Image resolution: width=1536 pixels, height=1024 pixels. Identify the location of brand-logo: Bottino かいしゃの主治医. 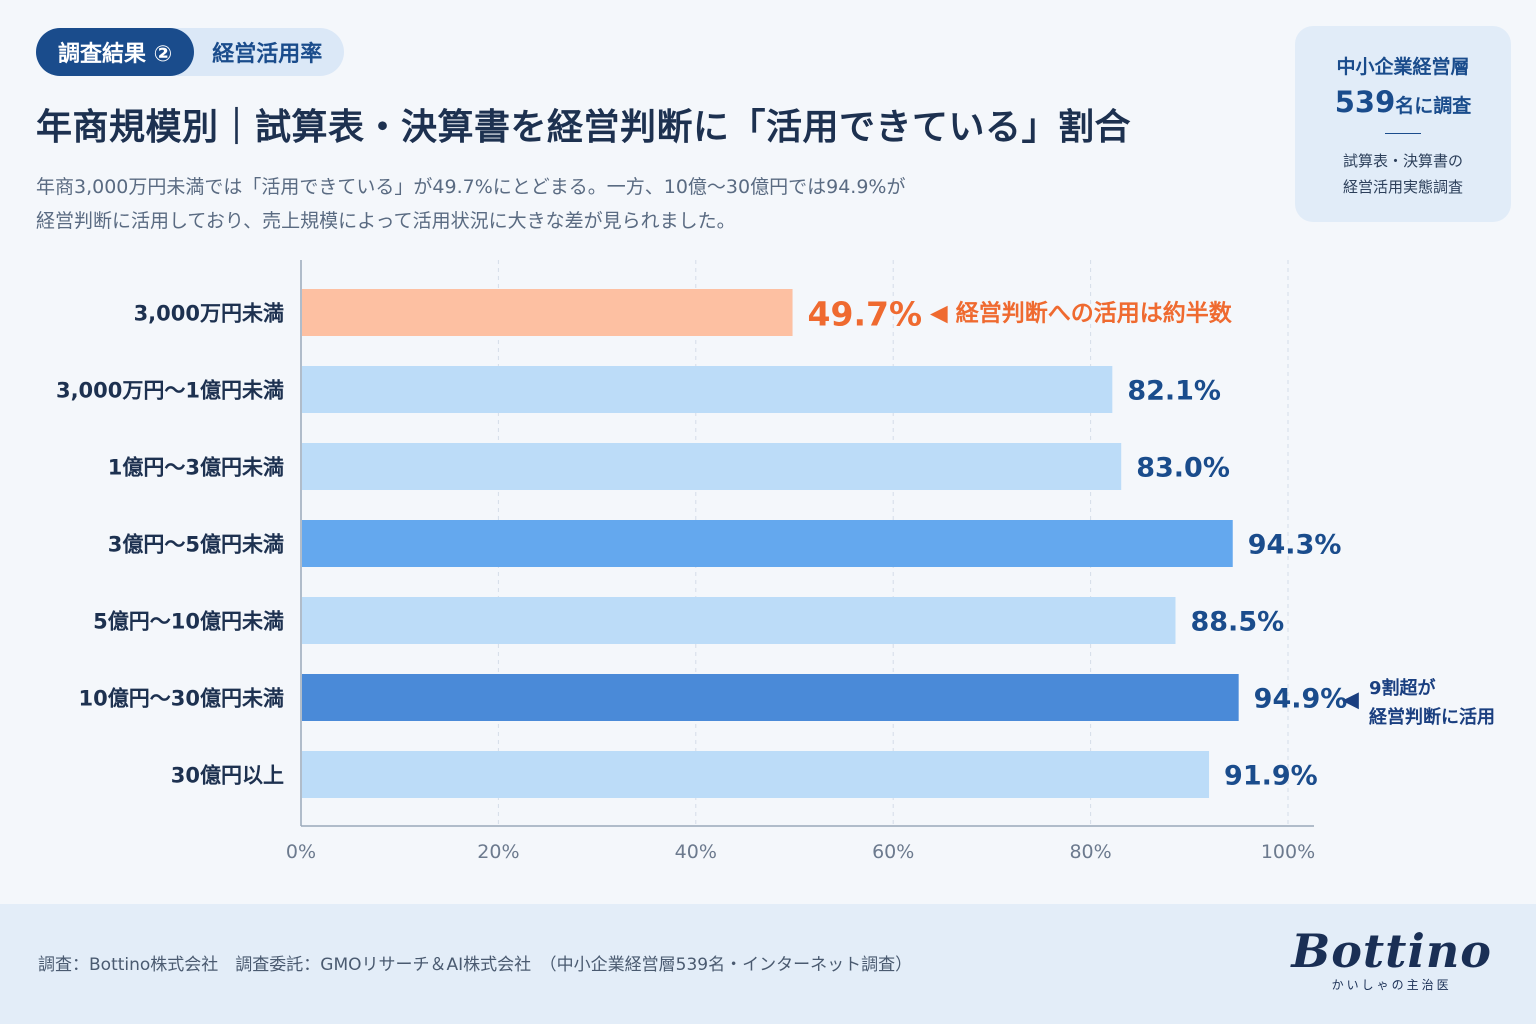
(1391, 958).